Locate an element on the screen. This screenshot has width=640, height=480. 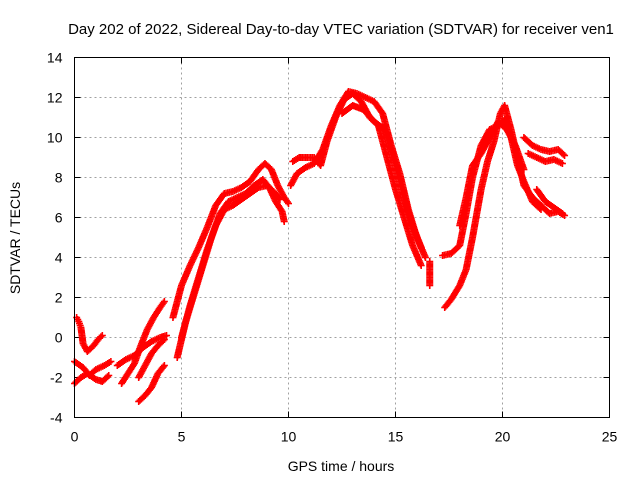
y-tick-label: 0 is located at coordinates (59, 338).